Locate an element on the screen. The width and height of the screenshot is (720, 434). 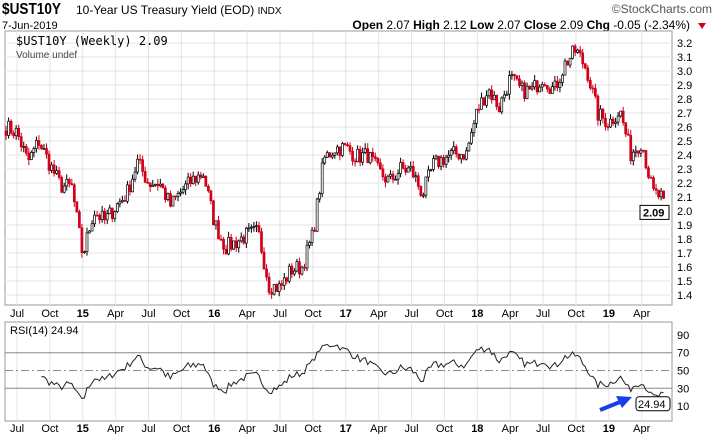
description-text: 10-Year US Treasury Yield (EOD) is located at coordinates (165, 10).